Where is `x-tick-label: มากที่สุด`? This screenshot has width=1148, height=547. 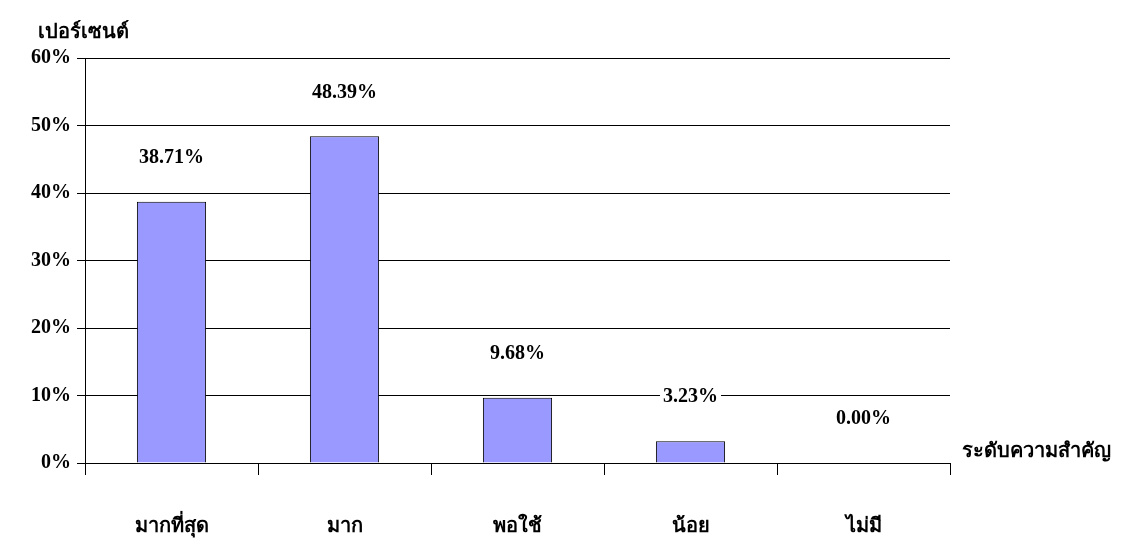 x-tick-label: มากที่สุด is located at coordinates (171, 524).